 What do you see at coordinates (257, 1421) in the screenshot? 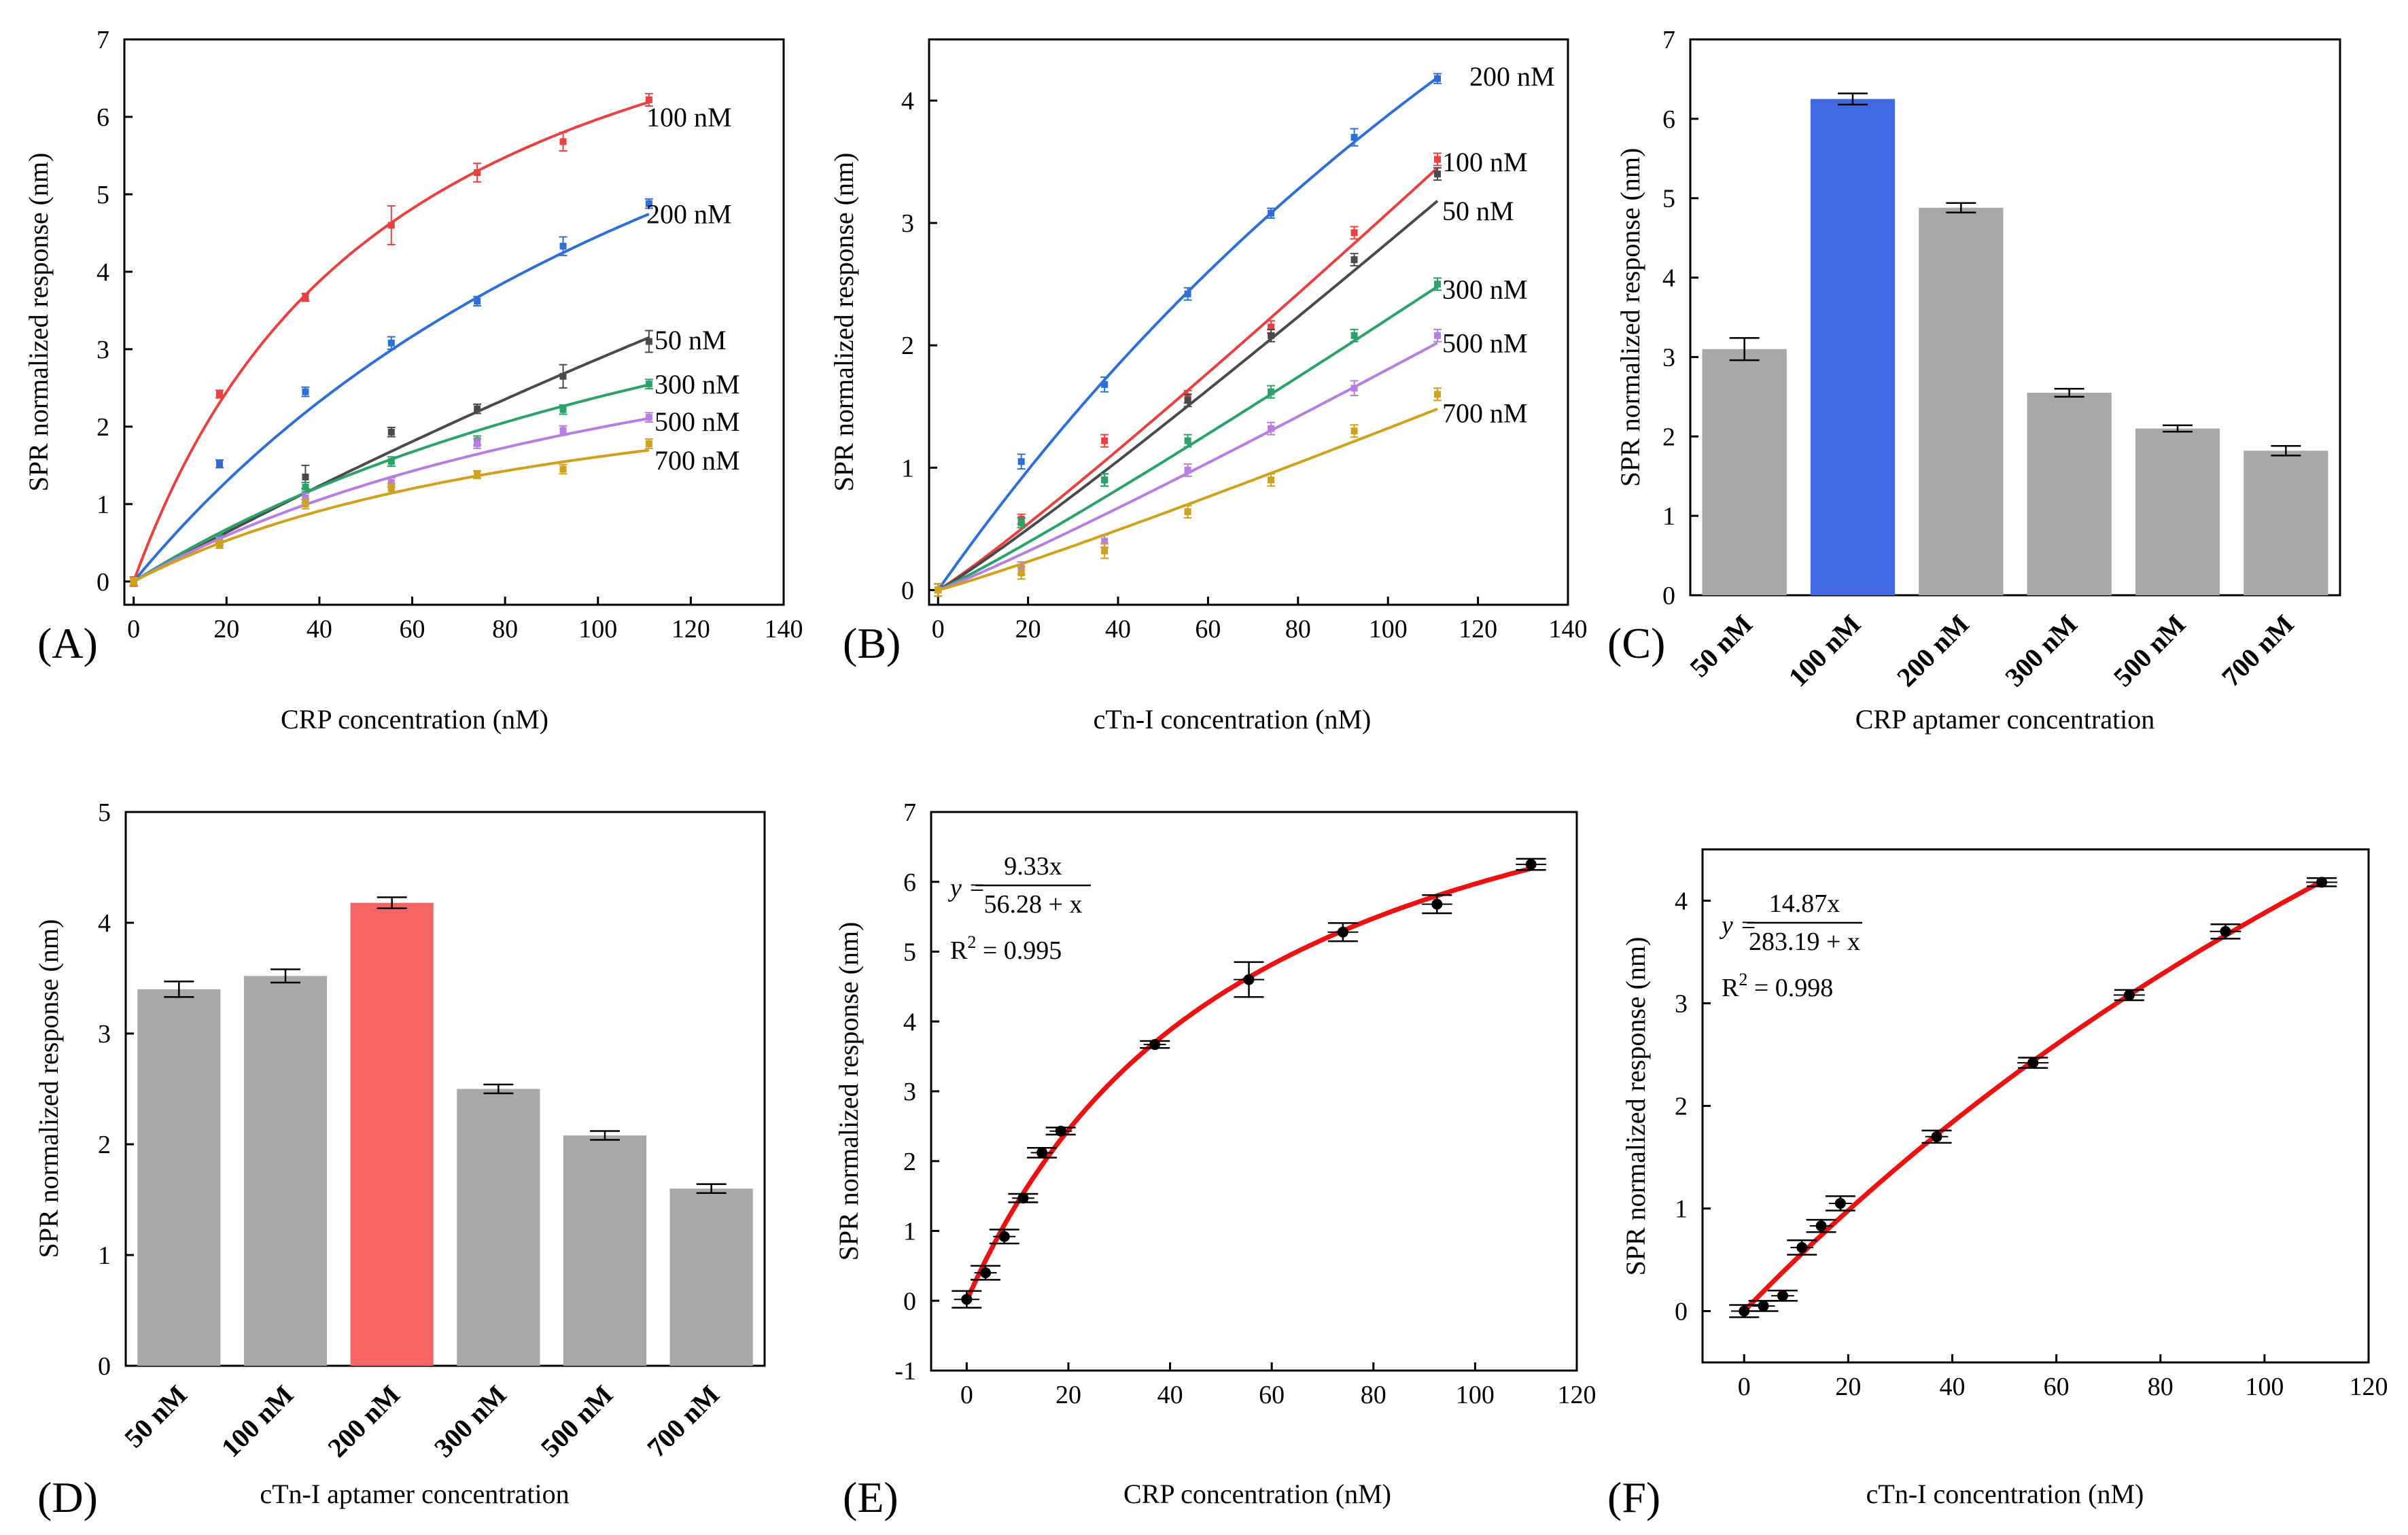
I see `category-label: 100 nM` at bounding box center [257, 1421].